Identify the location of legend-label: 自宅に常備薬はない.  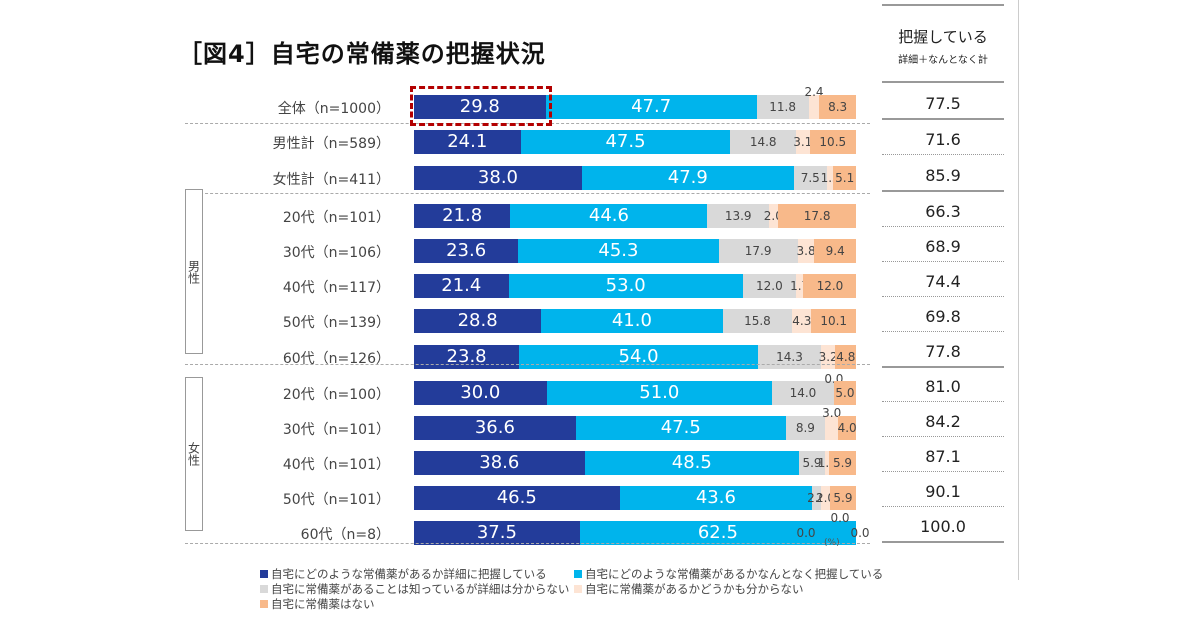
(323, 604).